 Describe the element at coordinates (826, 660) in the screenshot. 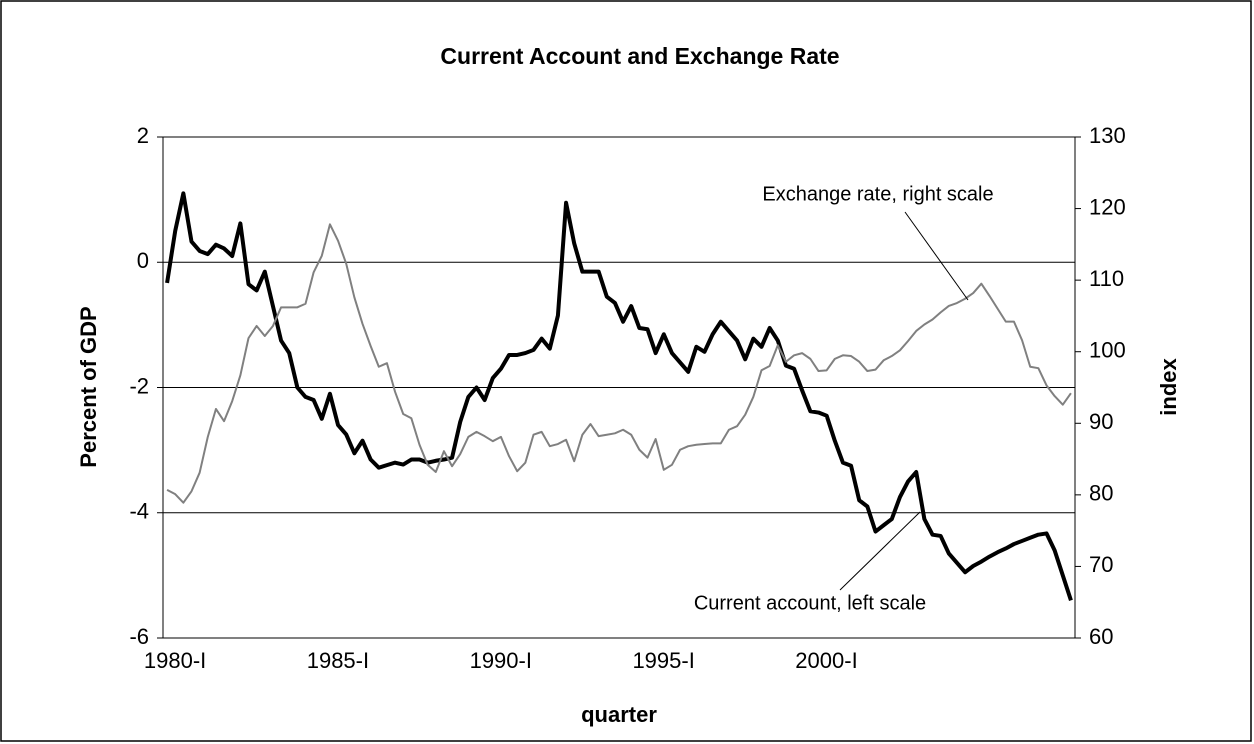

I see `x-tick-label: 2000-I` at that location.